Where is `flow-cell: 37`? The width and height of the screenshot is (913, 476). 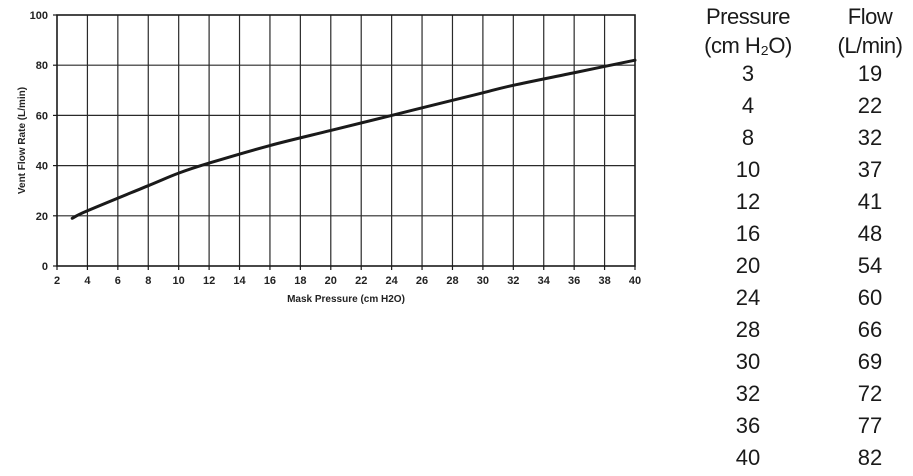
flow-cell: 37 is located at coordinates (870, 169).